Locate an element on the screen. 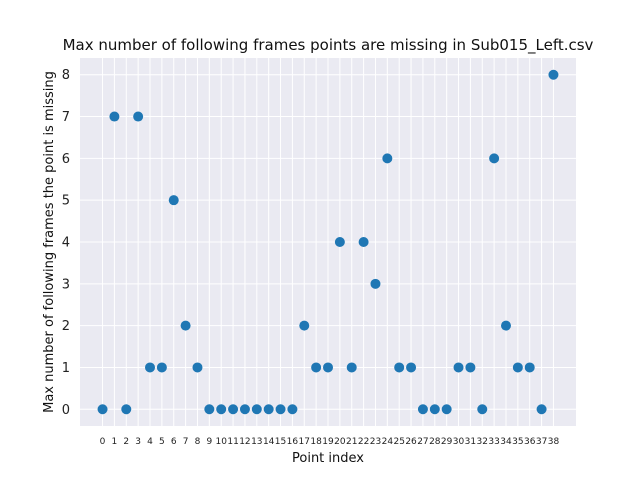  x-tick-label: 12 is located at coordinates (244, 442).